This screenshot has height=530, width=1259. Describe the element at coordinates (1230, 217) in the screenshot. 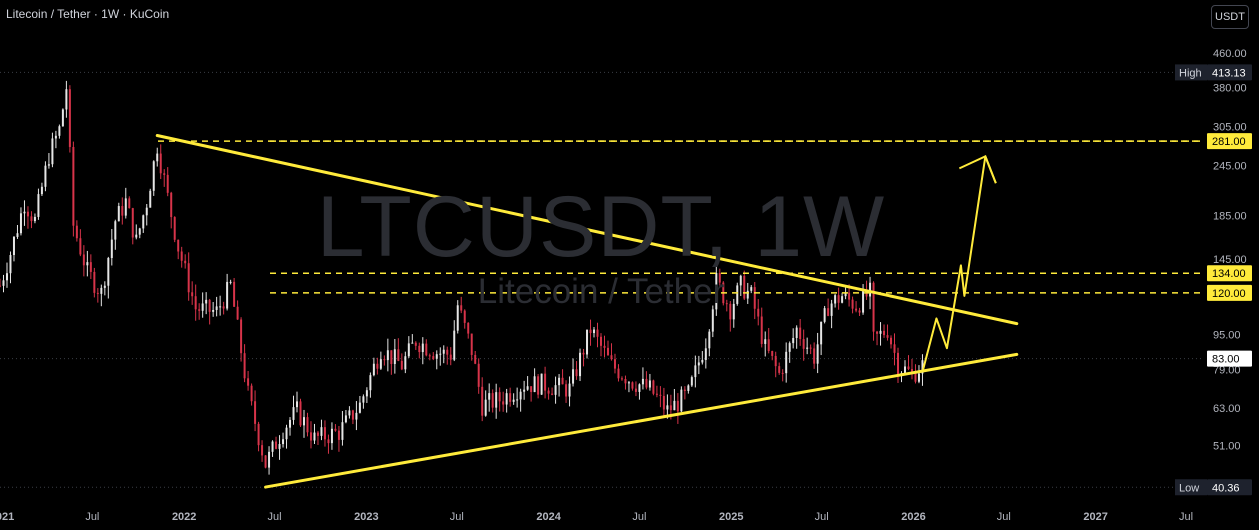

I see `y-tick-label: 185.00` at that location.